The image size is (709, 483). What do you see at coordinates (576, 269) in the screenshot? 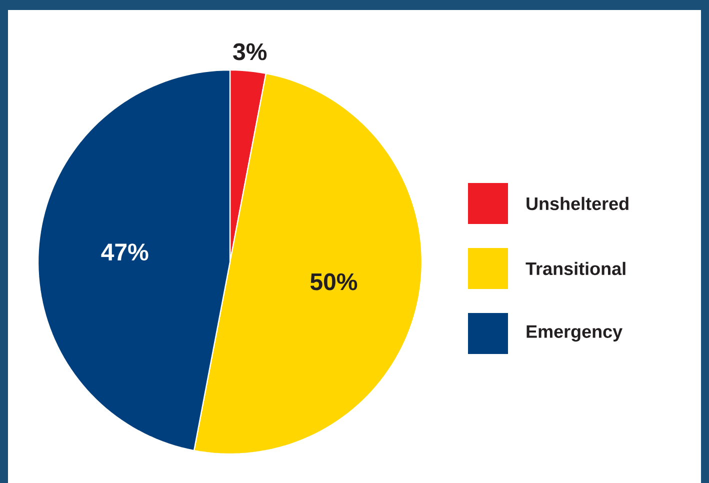
I see `legend-label: Transitional` at bounding box center [576, 269].